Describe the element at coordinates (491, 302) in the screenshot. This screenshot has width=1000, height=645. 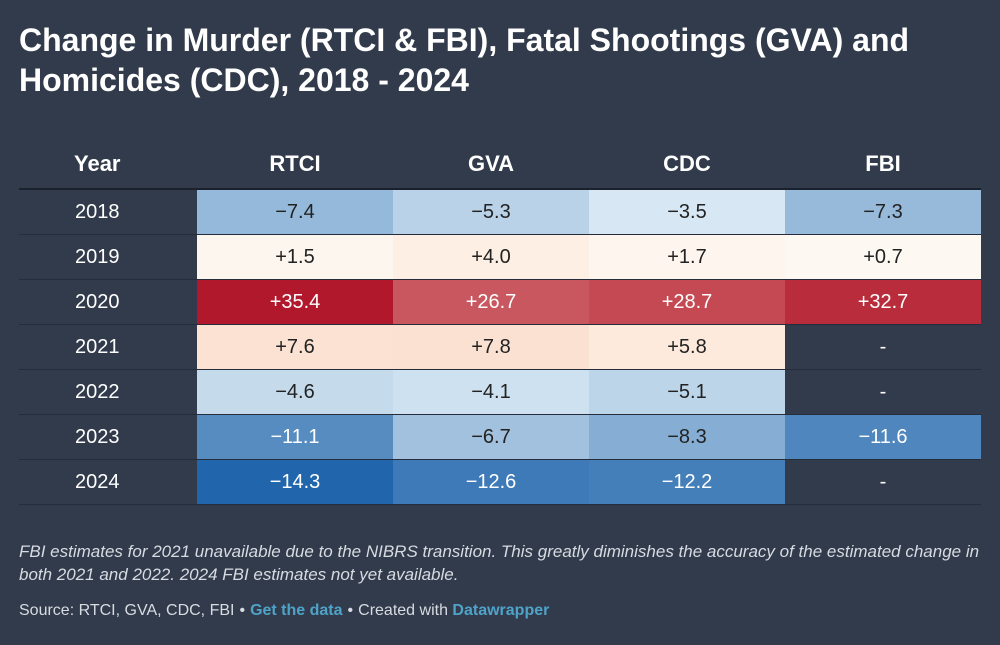
I see `heat-cell-gva: +26.7` at that location.